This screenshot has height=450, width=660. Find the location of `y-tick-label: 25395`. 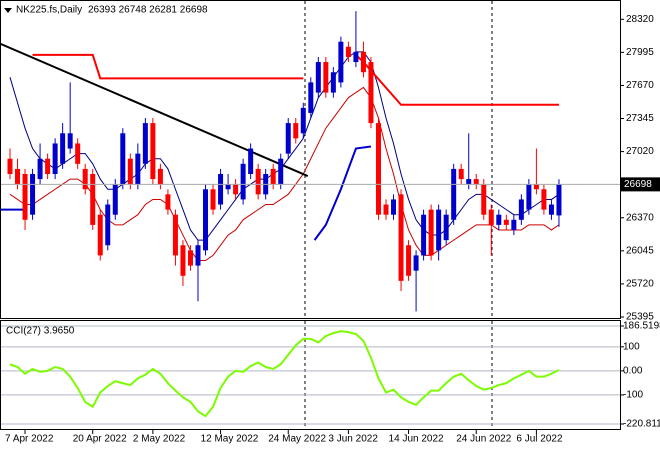

y-tick-label: 25395 is located at coordinates (640, 317).